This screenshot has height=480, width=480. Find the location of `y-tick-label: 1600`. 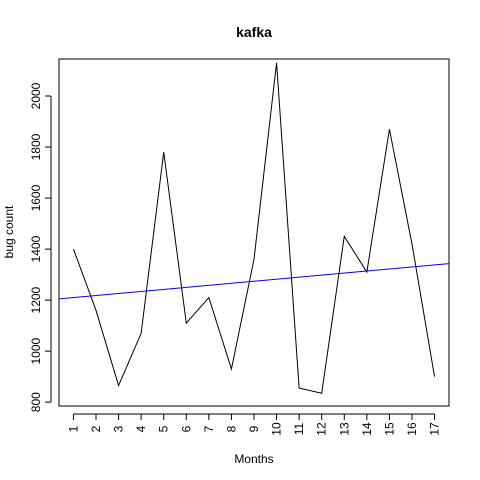

y-tick-label: 1600 is located at coordinates (36, 197).